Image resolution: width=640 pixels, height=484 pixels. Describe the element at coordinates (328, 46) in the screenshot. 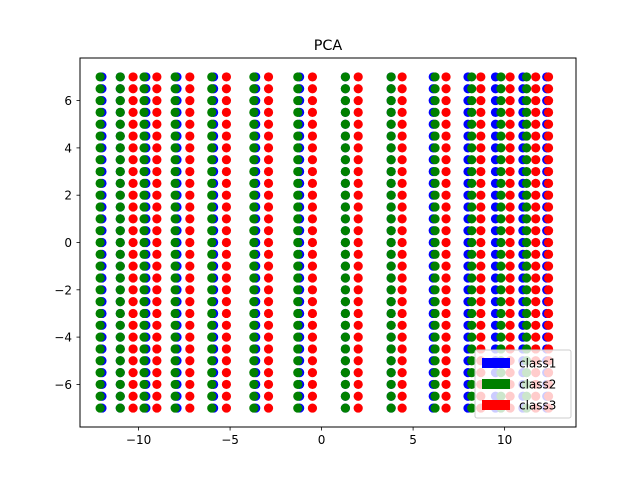

I see `chart-title: PCA` at that location.